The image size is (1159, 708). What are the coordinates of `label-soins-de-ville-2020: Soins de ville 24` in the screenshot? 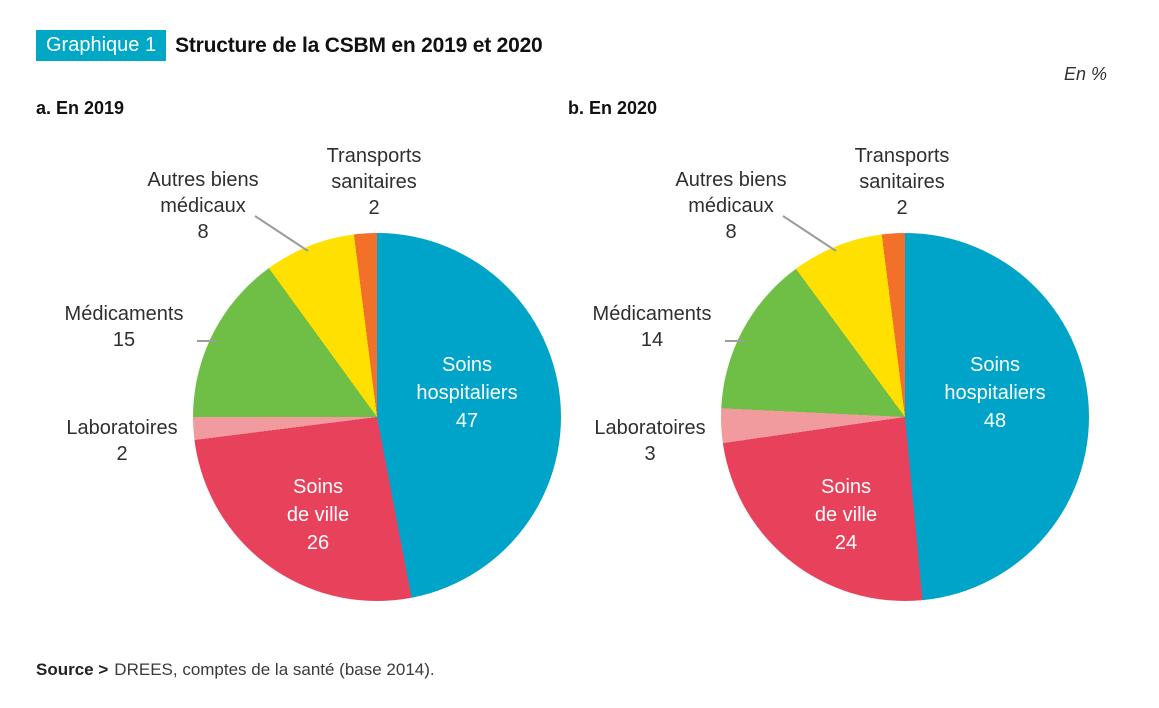 It's located at (846, 515).